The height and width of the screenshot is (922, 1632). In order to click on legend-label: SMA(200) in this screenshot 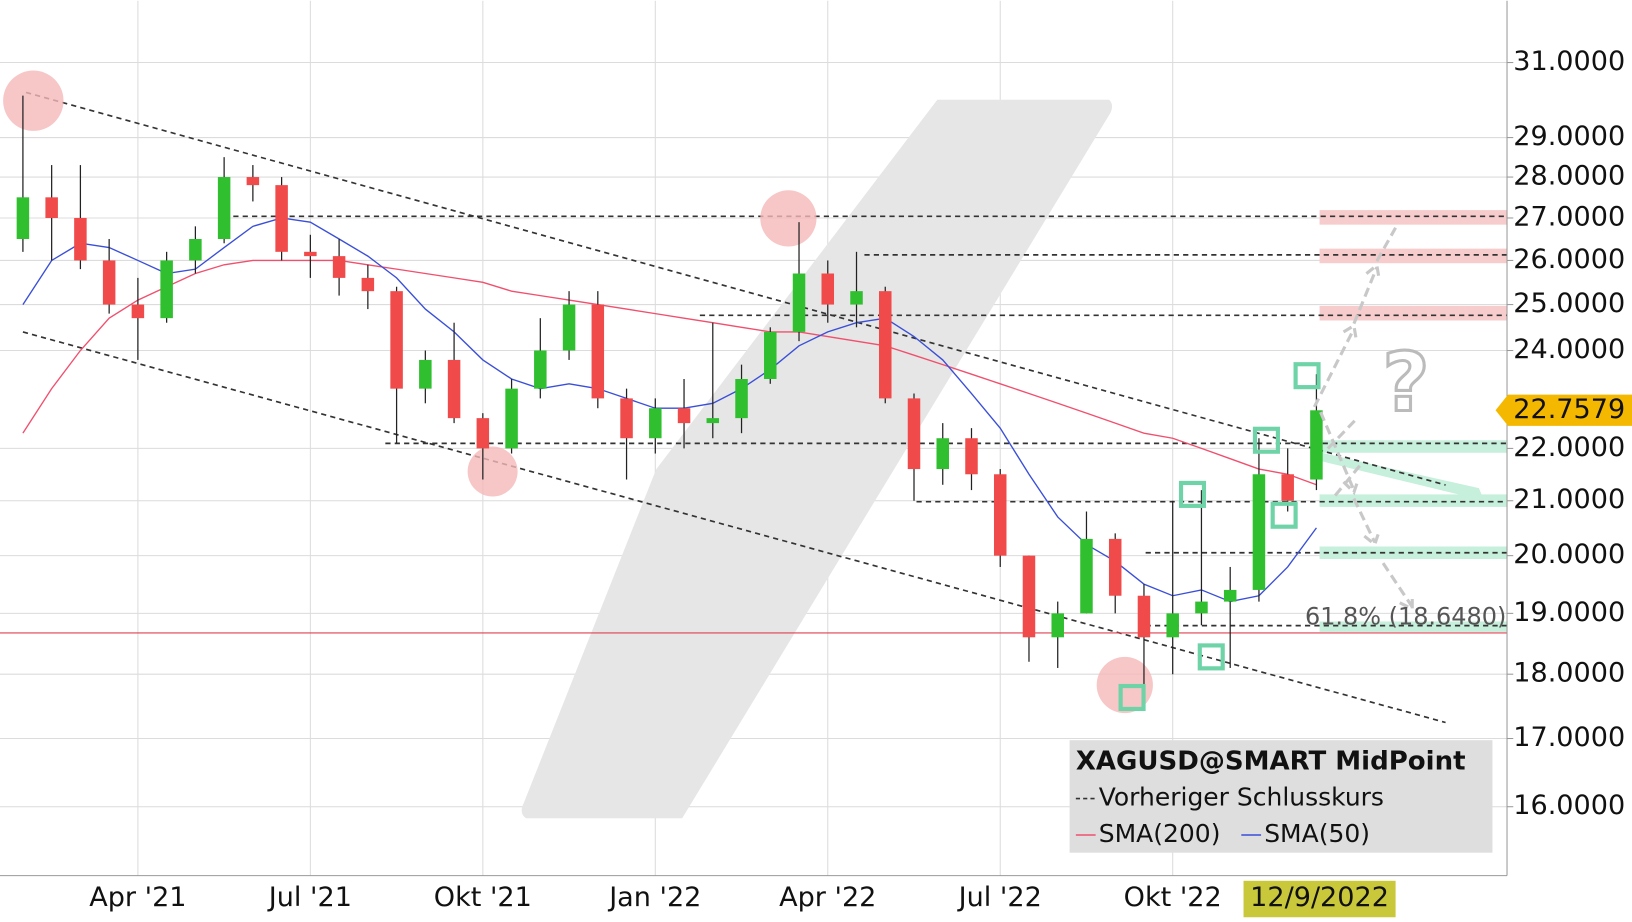, I will do `click(1160, 833)`.